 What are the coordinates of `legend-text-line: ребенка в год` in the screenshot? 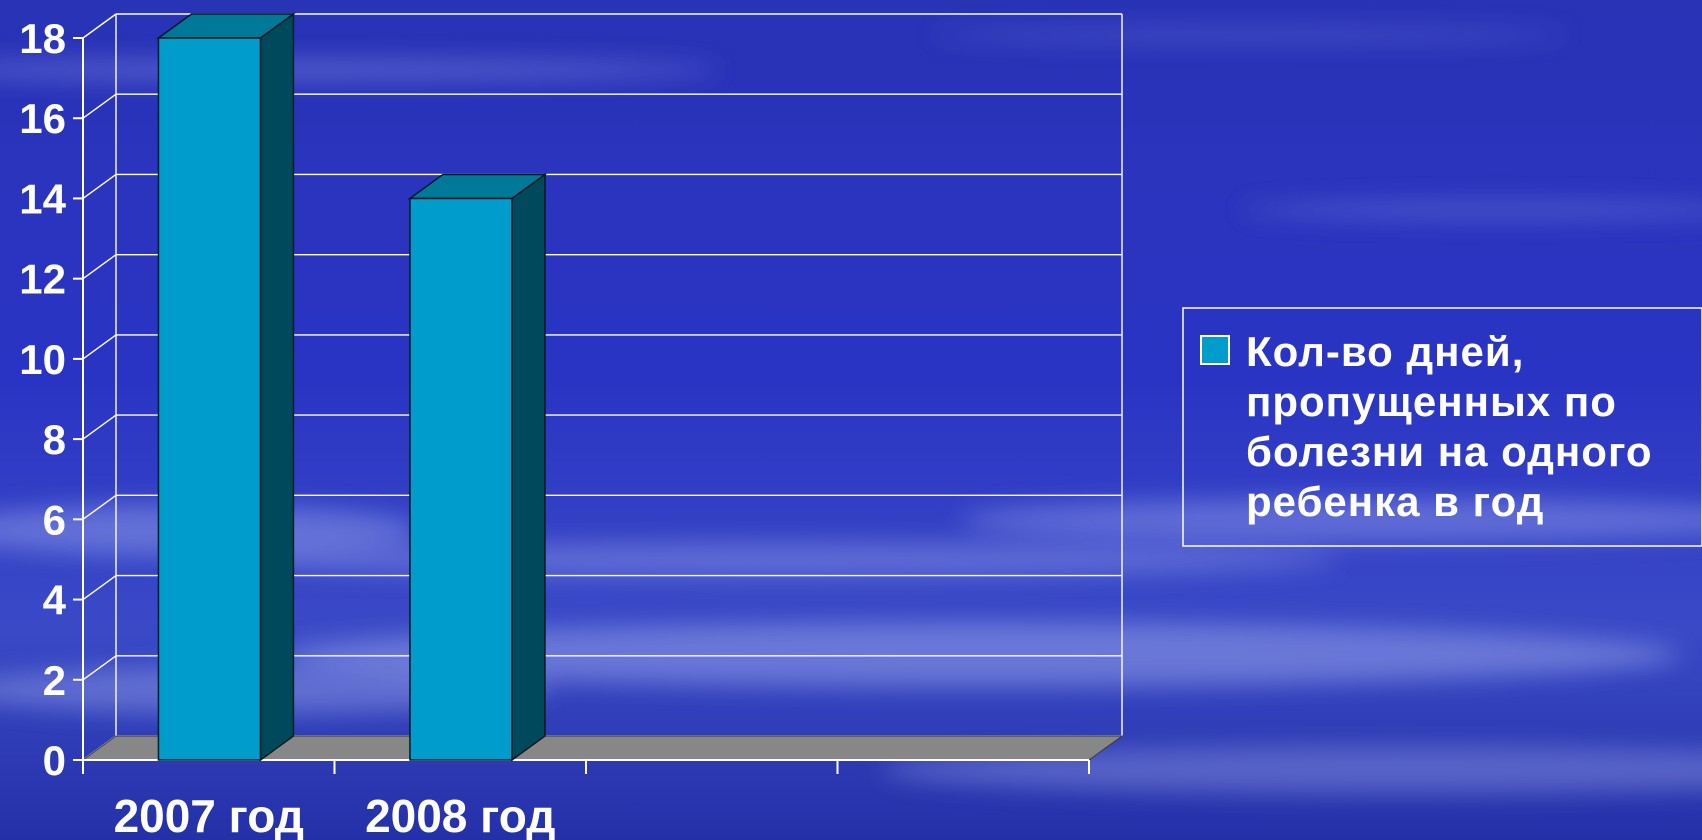 It's located at (1395, 501).